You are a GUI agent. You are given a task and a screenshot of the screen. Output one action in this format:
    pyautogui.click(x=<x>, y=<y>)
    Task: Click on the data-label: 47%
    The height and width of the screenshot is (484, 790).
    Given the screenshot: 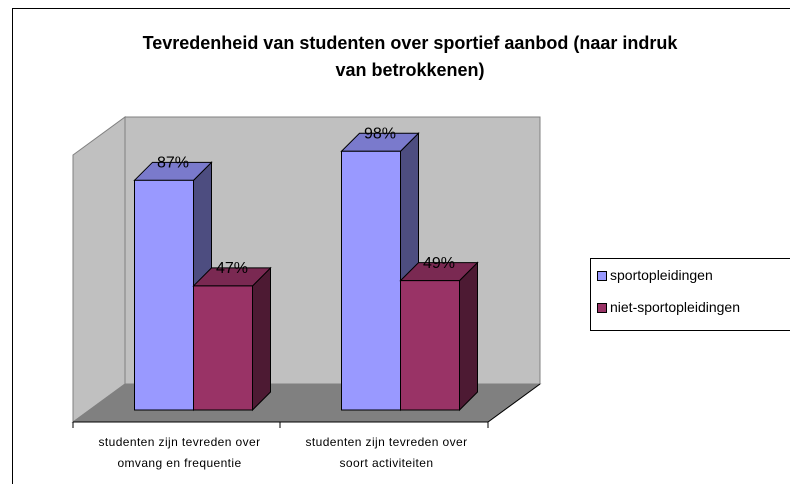 What is the action you would take?
    pyautogui.click(x=232, y=268)
    